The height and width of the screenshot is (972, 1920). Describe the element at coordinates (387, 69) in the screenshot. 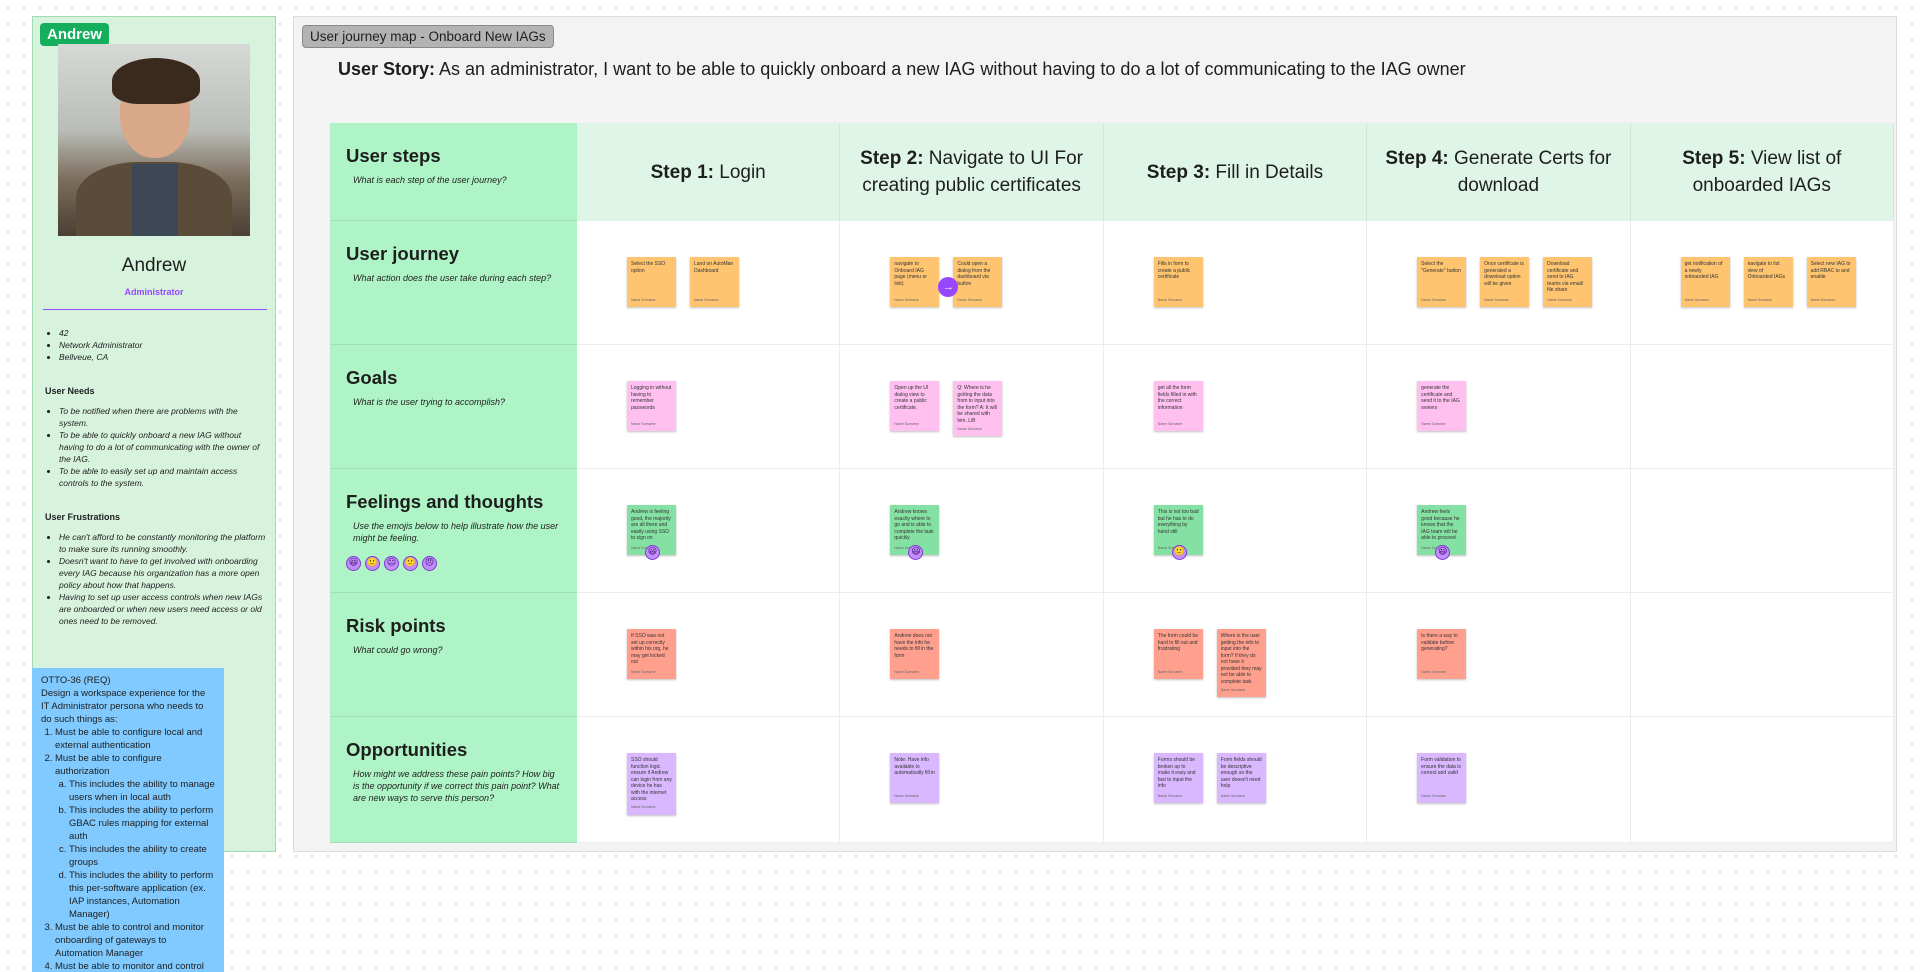

I see `story-label: User Story:` at that location.